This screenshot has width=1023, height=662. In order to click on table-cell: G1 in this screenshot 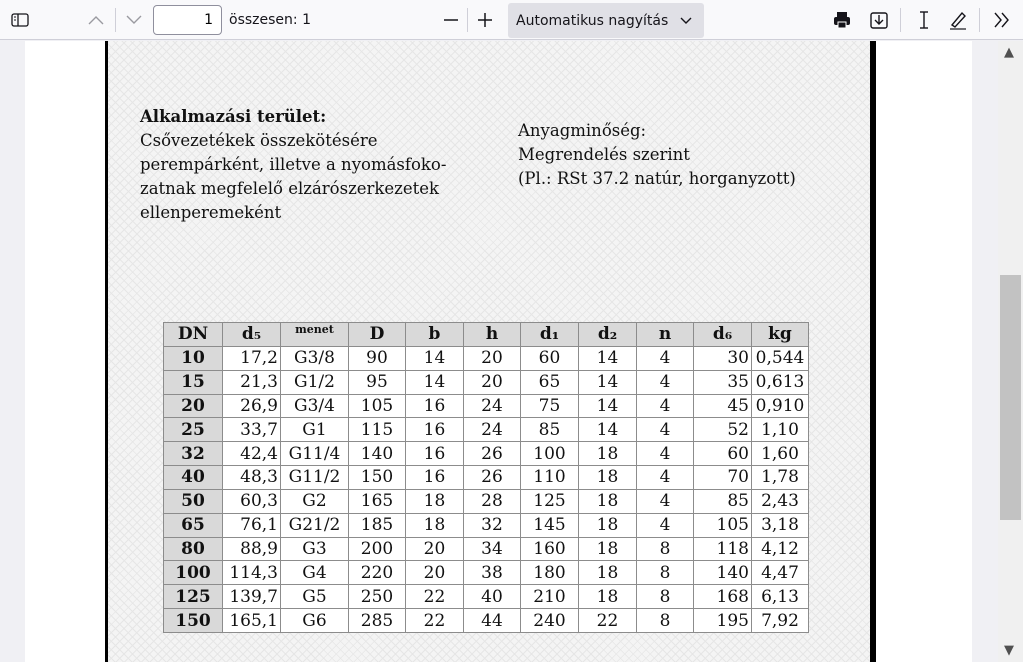, I will do `click(314, 430)`.